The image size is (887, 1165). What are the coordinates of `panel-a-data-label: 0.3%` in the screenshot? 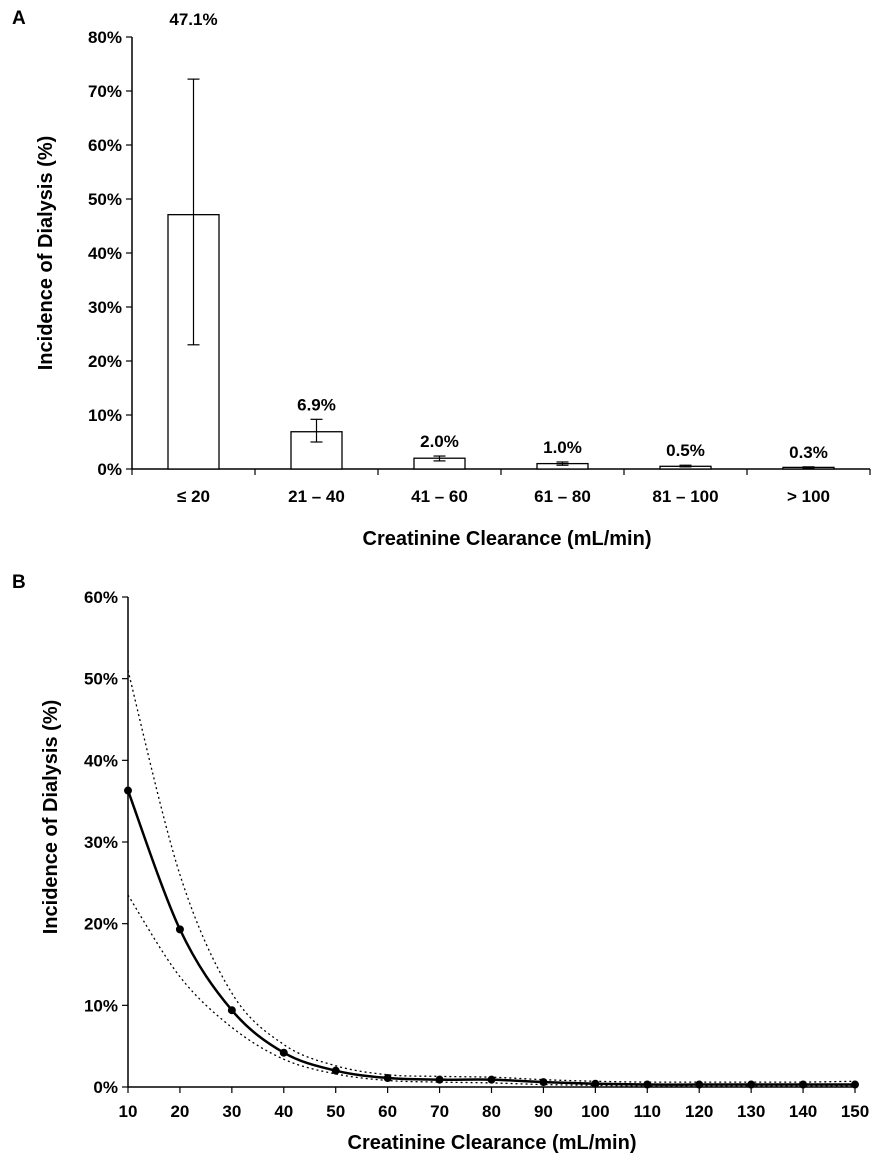 It's located at (808, 452).